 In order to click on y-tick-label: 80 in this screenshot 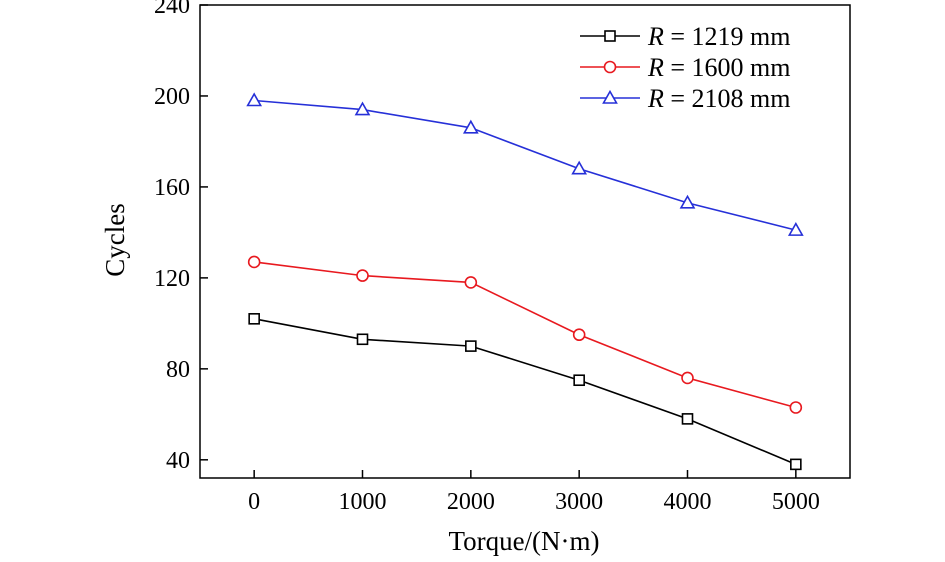, I will do `click(178, 370)`.